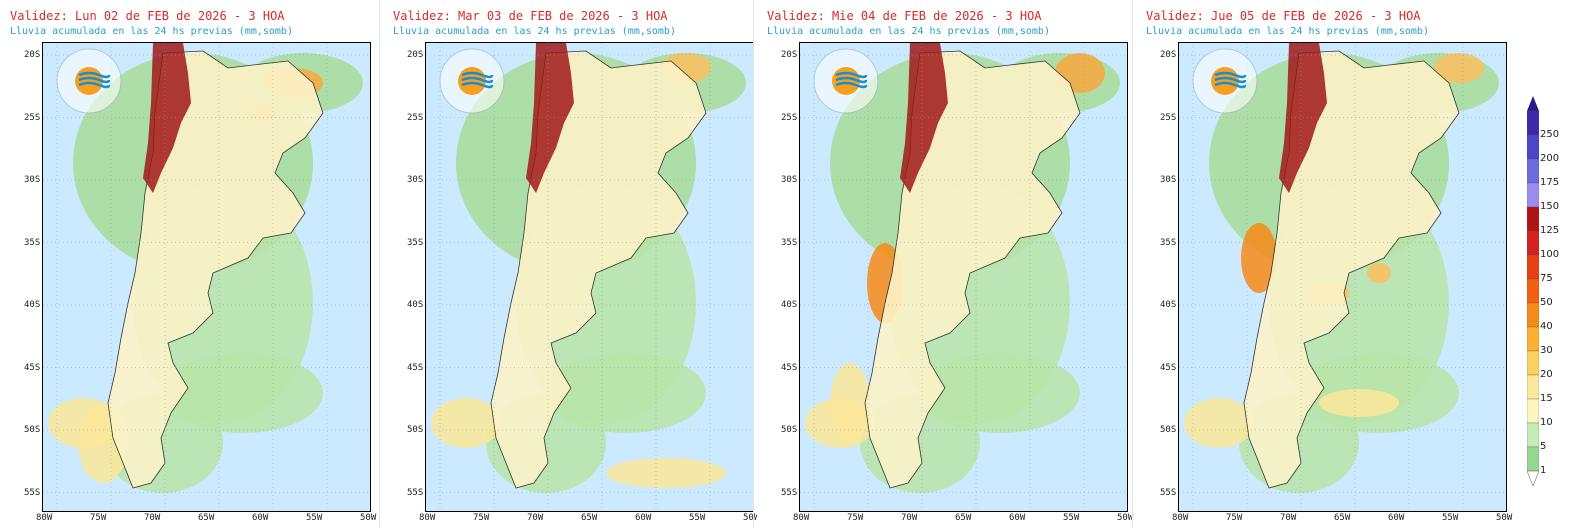 Image resolution: width=1570 pixels, height=528 pixels. What do you see at coordinates (1546, 326) in the screenshot?
I see `colorbar-label: 40` at bounding box center [1546, 326].